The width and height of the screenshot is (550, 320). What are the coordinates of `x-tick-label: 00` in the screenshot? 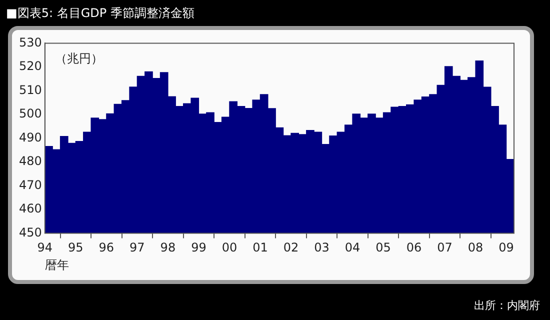 It's located at (230, 247).